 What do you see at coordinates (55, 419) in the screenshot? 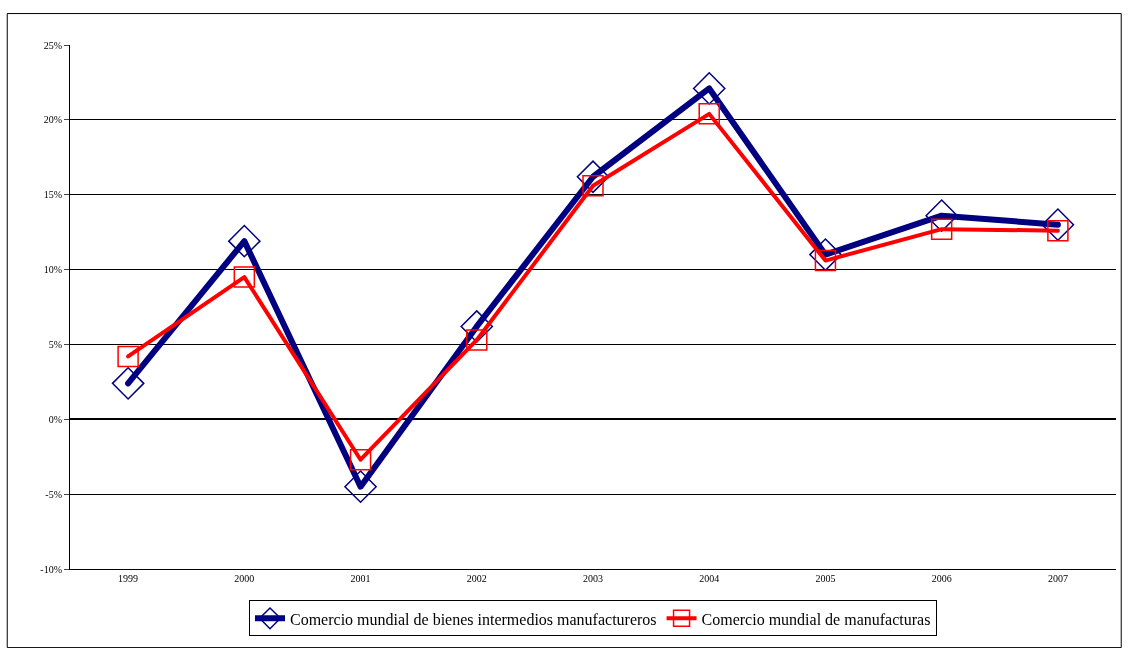
I see `y-tick-label: 0%` at bounding box center [55, 419].